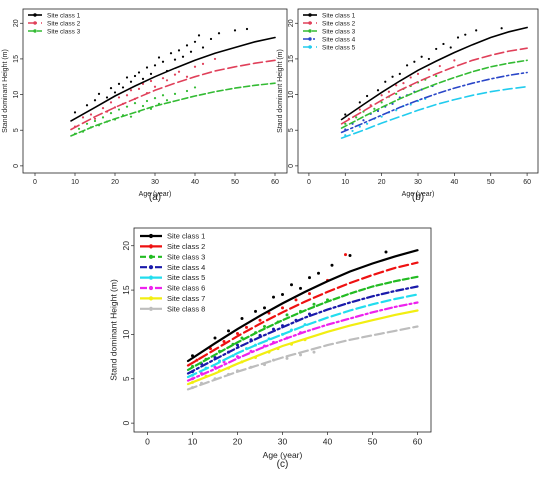 The width and height of the screenshot is (550, 481). Describe the element at coordinates (186, 308) in the screenshot. I see `legend-label: Site class 8` at that location.